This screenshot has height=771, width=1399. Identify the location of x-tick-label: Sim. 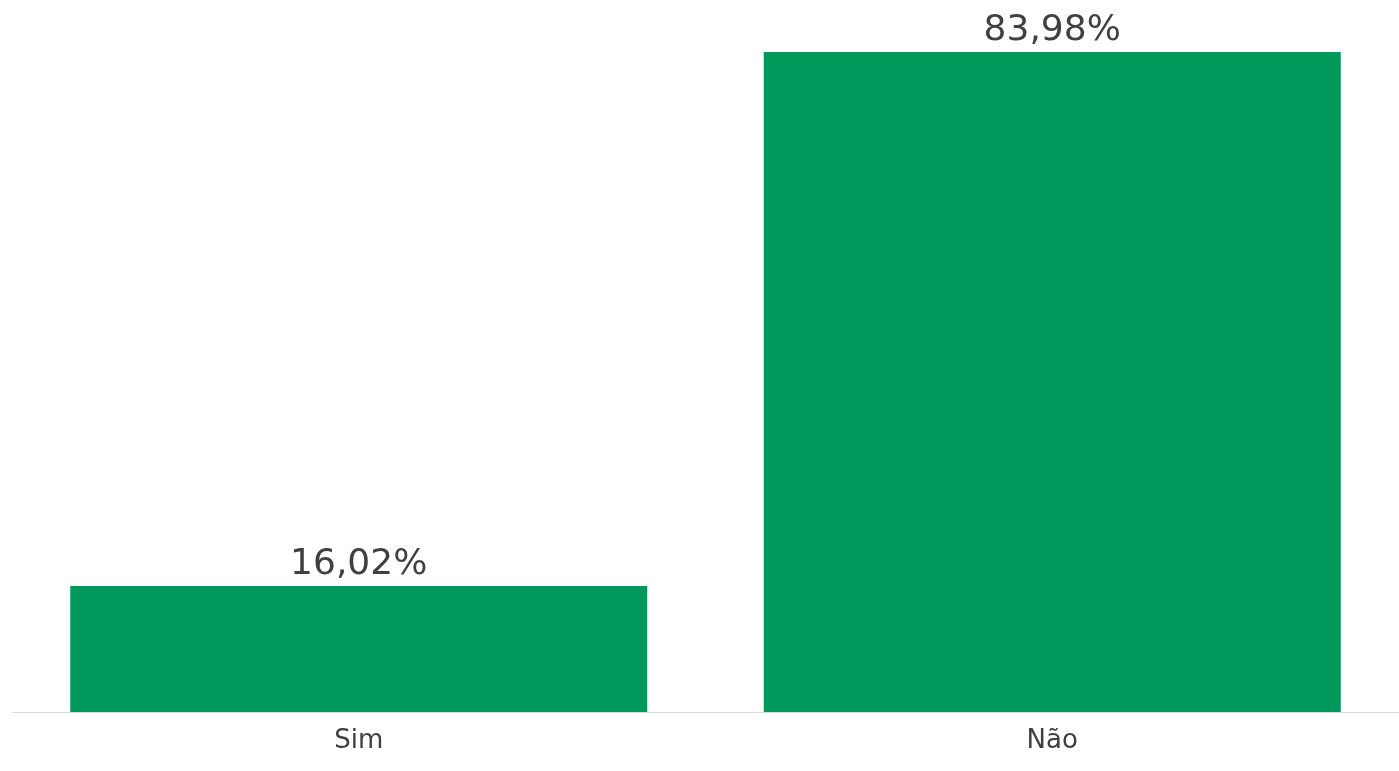
(359, 738).